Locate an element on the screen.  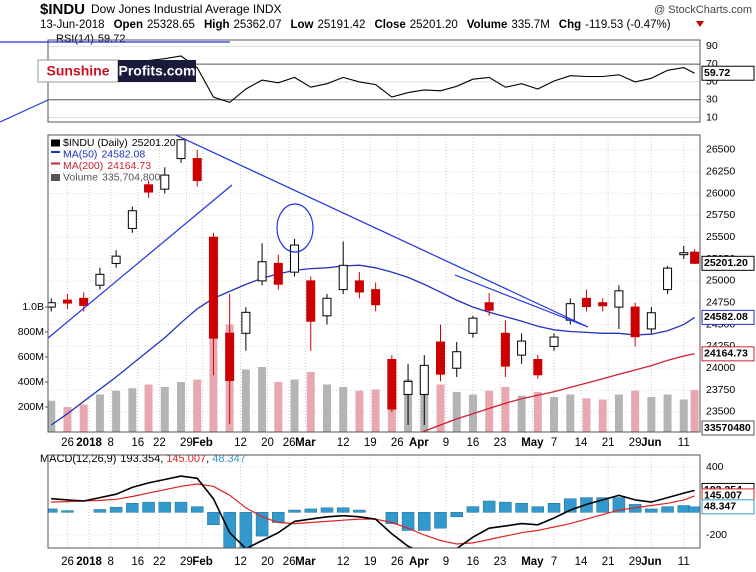
title: $INDU Dow Jones Industrial Average INDX is located at coordinates (161, 9).